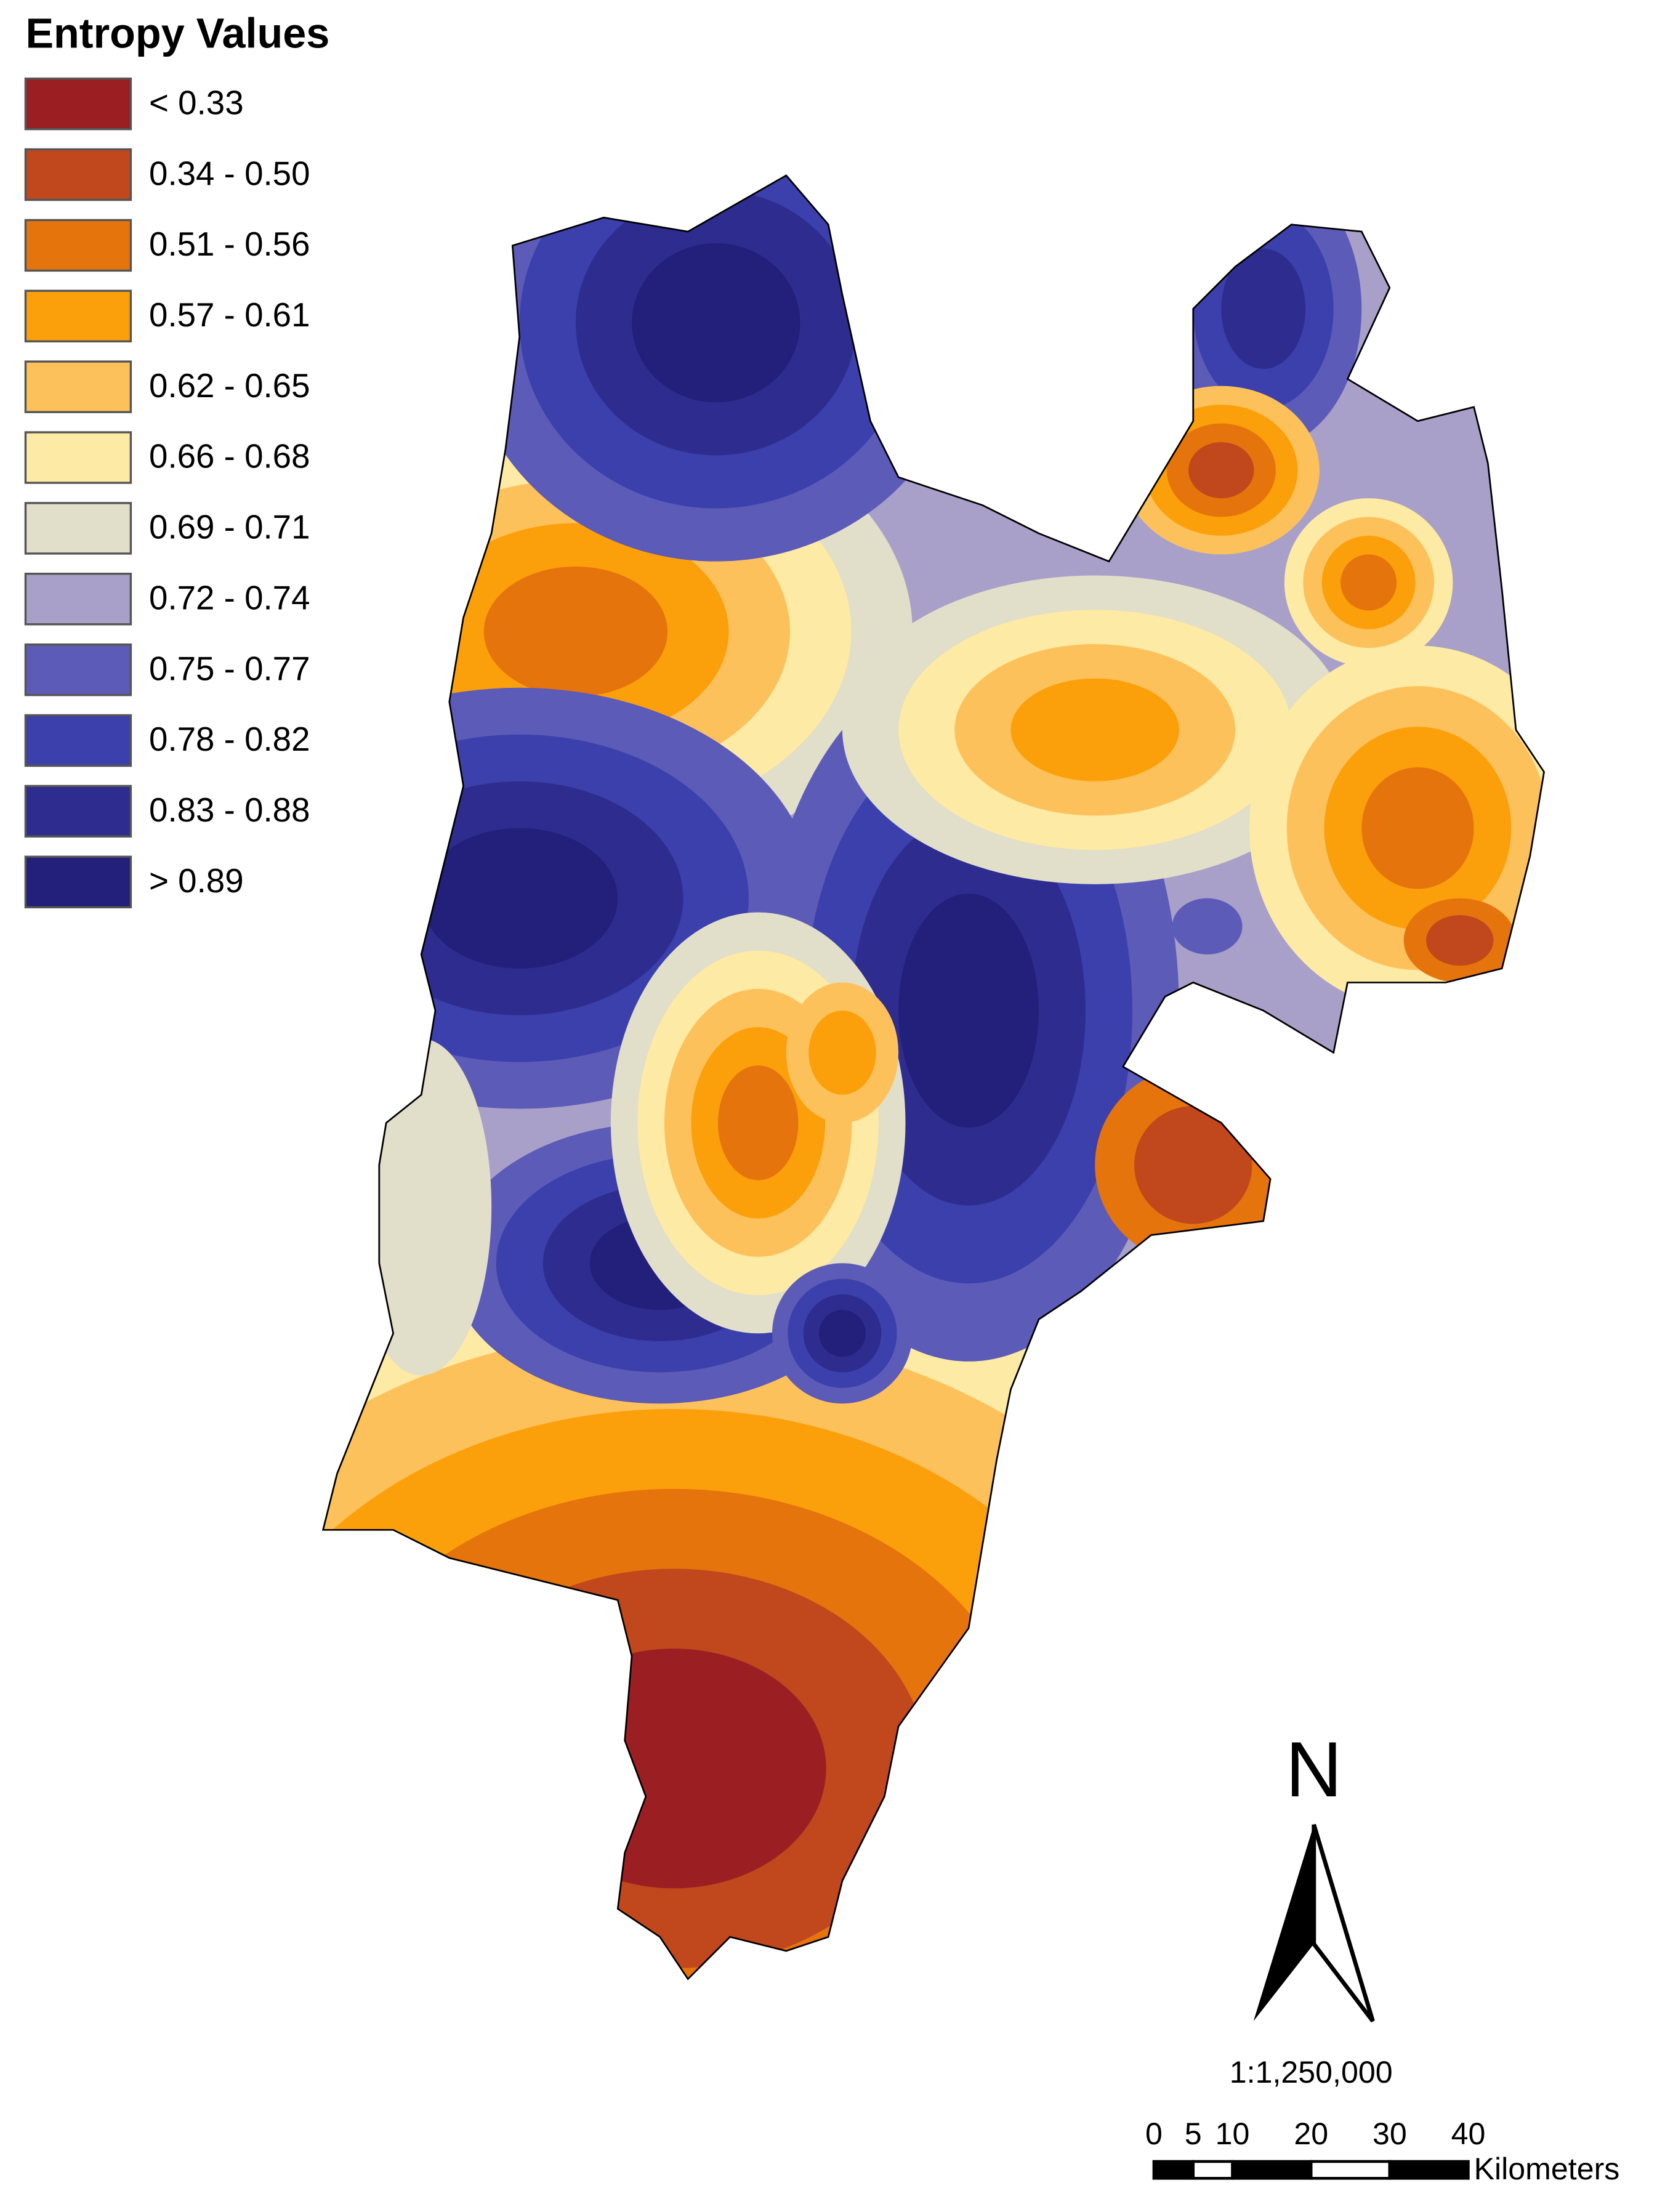 The image size is (1665, 2212). Describe the element at coordinates (230, 386) in the screenshot. I see `legend-label: 0.62 - 0.65` at that location.